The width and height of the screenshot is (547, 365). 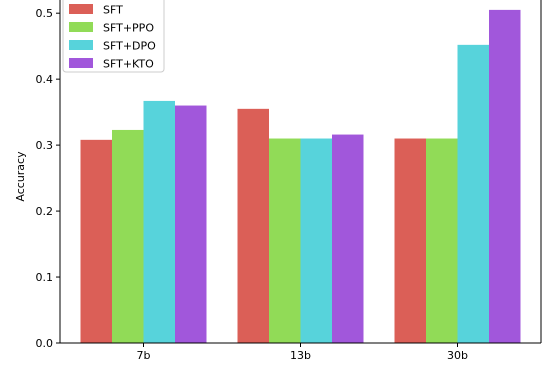 What do you see at coordinates (457, 355) in the screenshot?
I see `x-tick-label: 30b` at bounding box center [457, 355].